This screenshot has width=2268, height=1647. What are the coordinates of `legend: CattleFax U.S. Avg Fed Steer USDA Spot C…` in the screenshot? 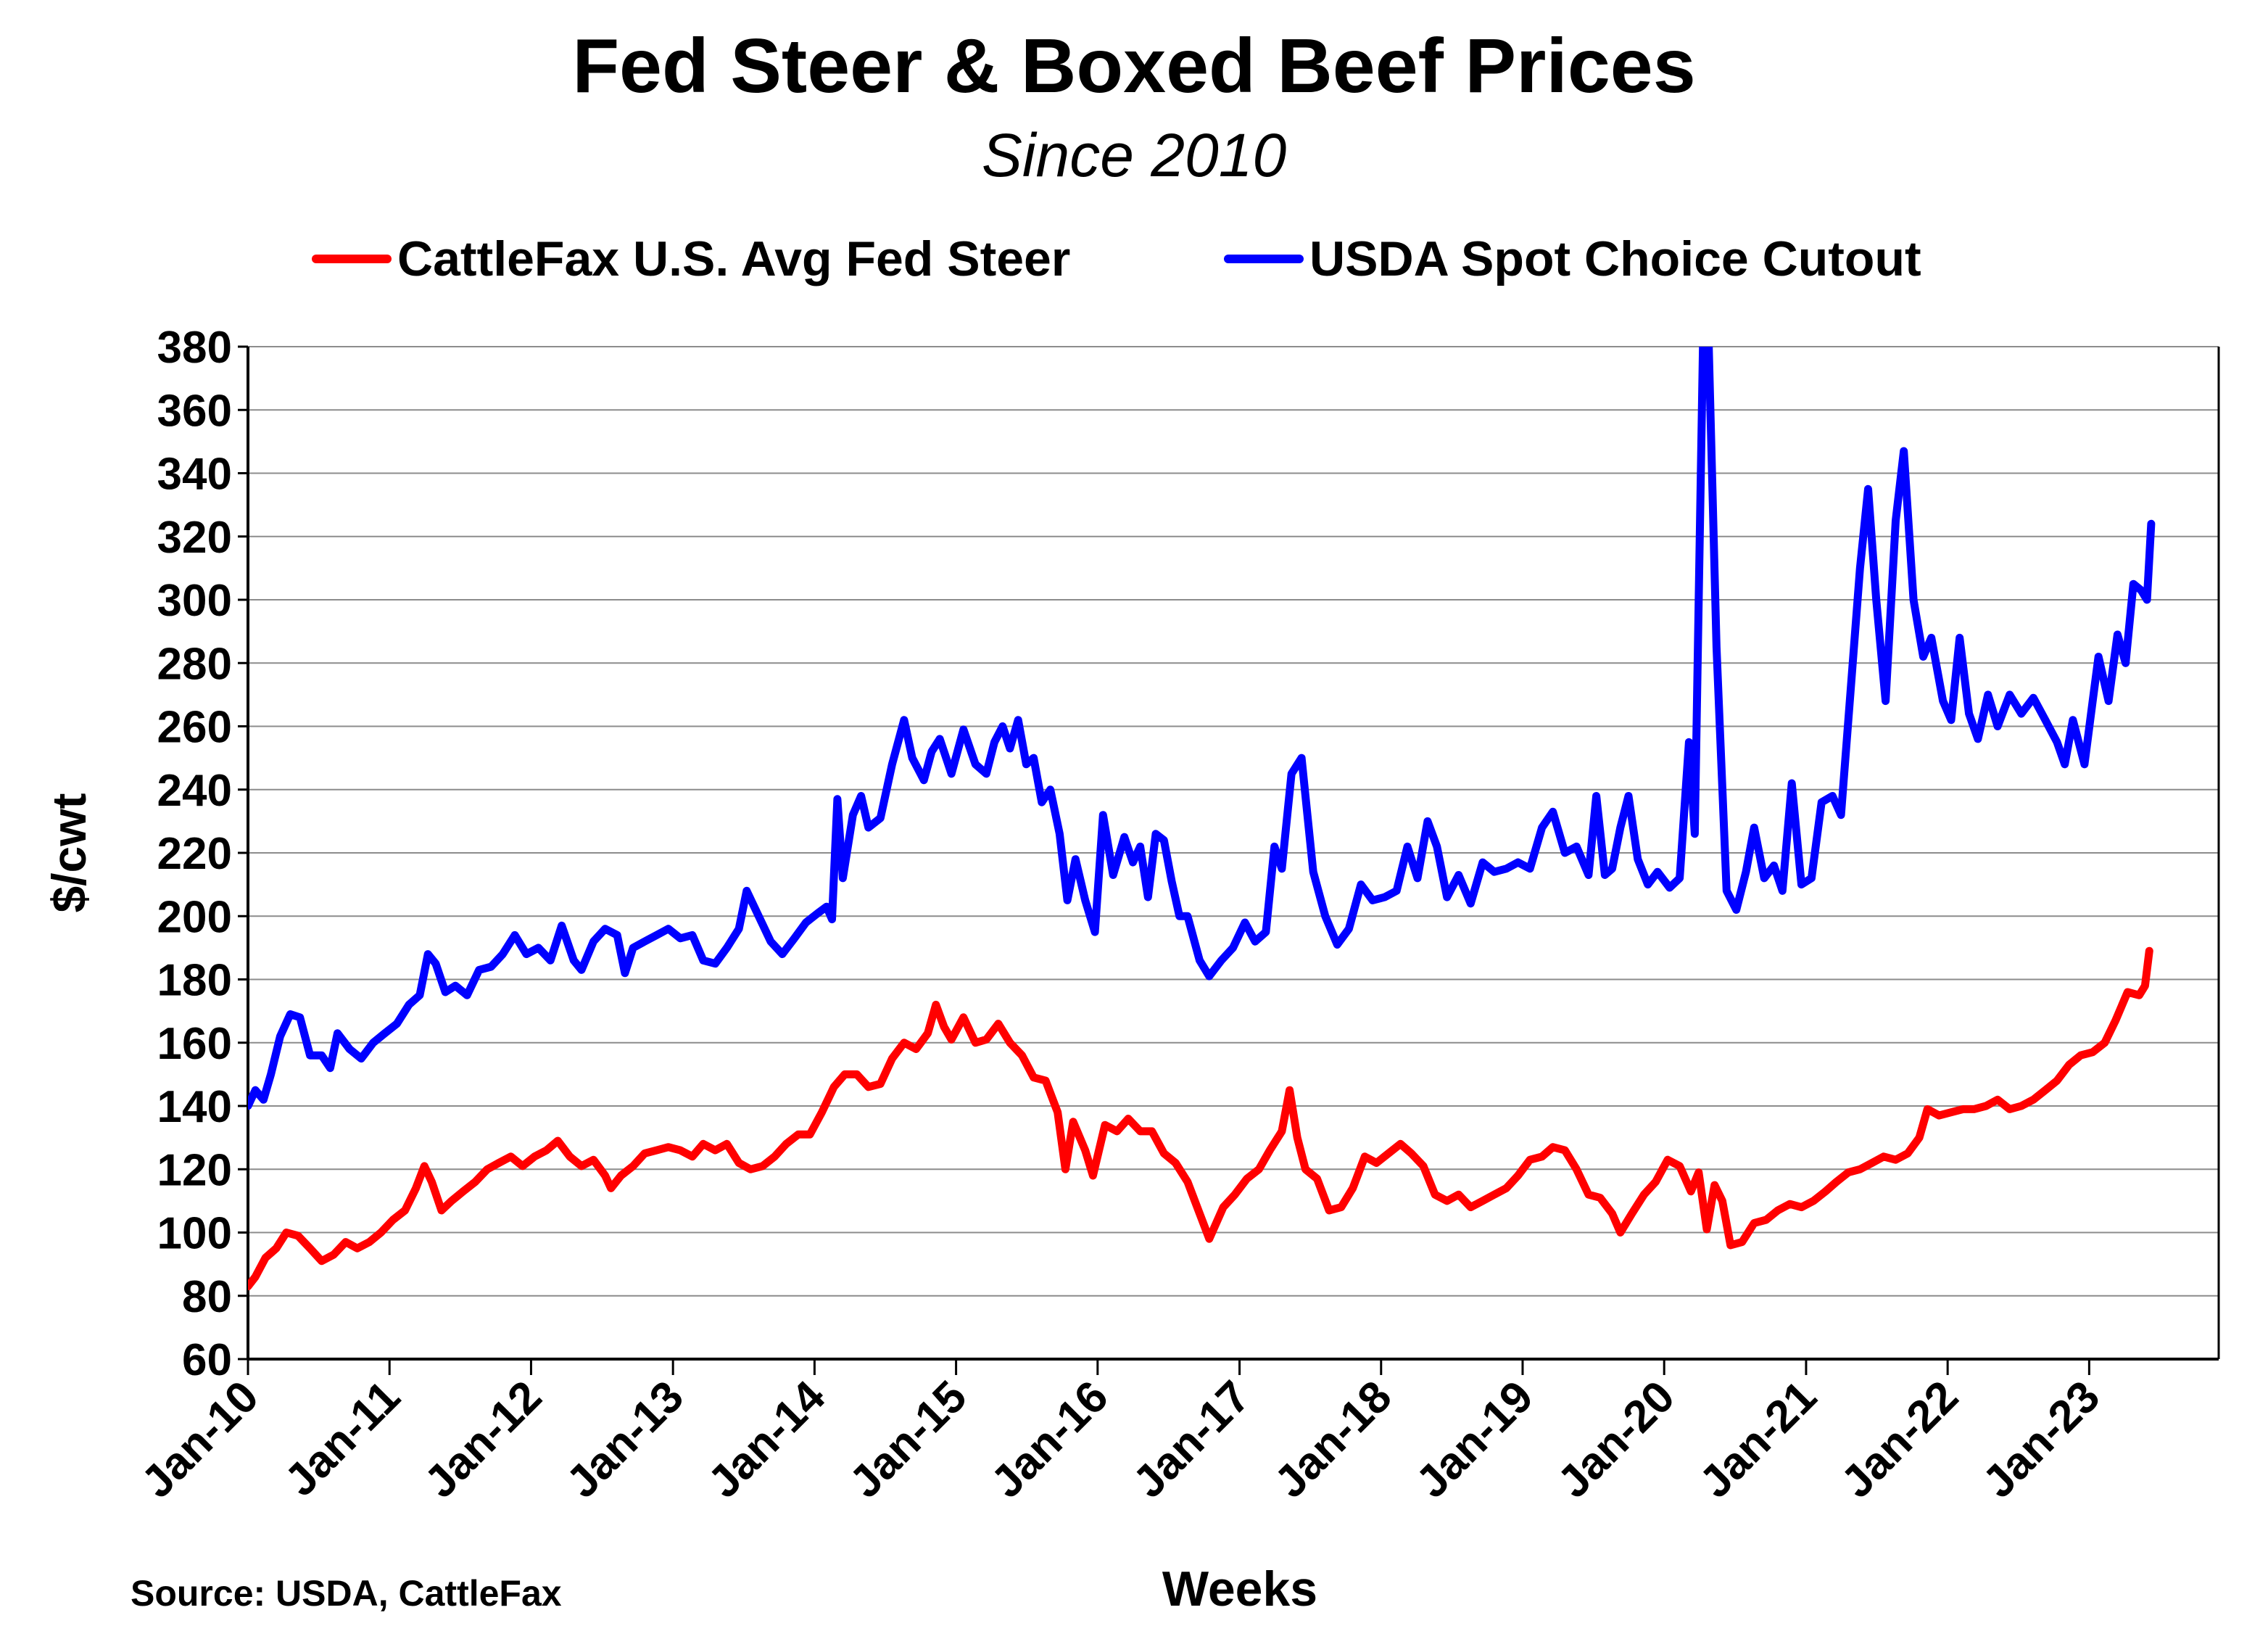 It's located at (1134, 259).